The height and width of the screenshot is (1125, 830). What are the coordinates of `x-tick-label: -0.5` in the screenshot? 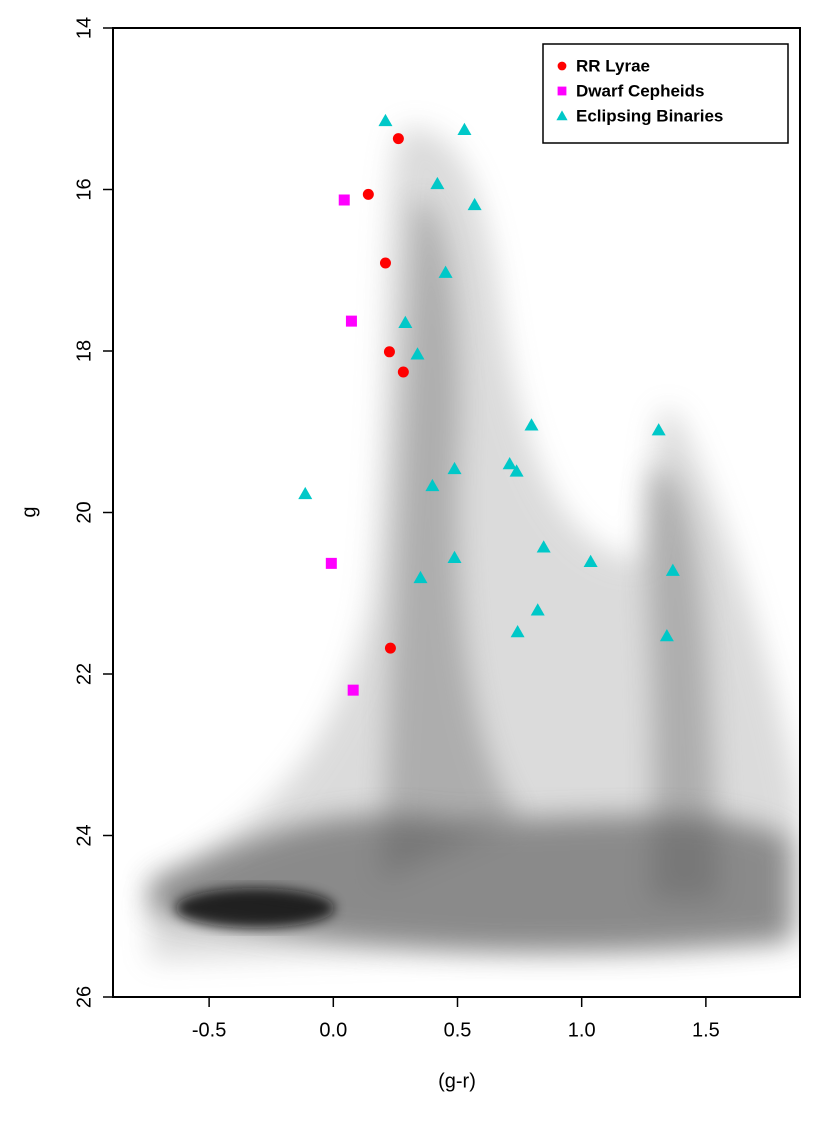 It's located at (209, 1030).